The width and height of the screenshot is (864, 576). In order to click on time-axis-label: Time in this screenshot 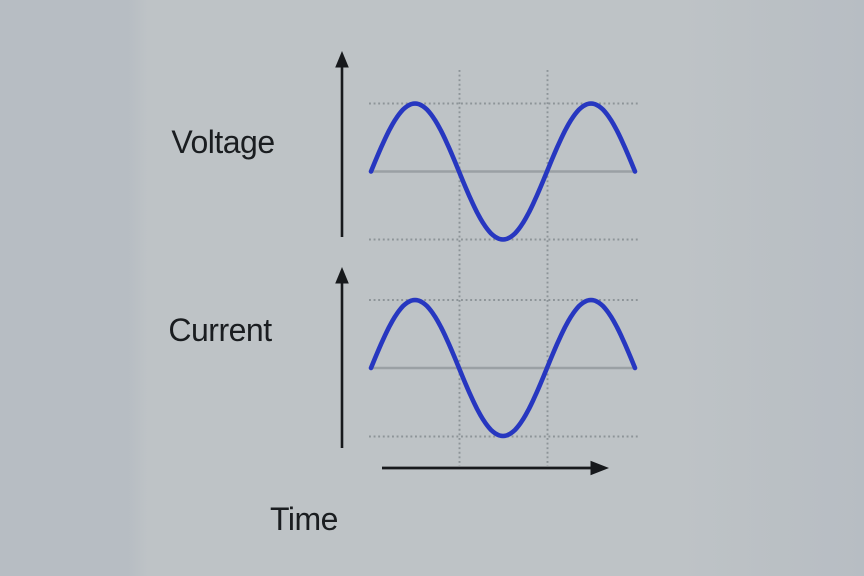, I will do `click(304, 519)`.